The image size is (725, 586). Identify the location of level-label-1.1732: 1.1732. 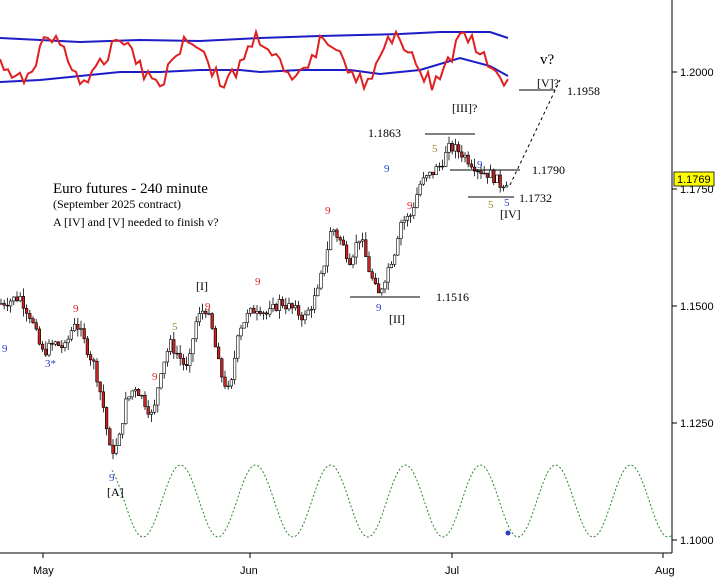
(535, 198).